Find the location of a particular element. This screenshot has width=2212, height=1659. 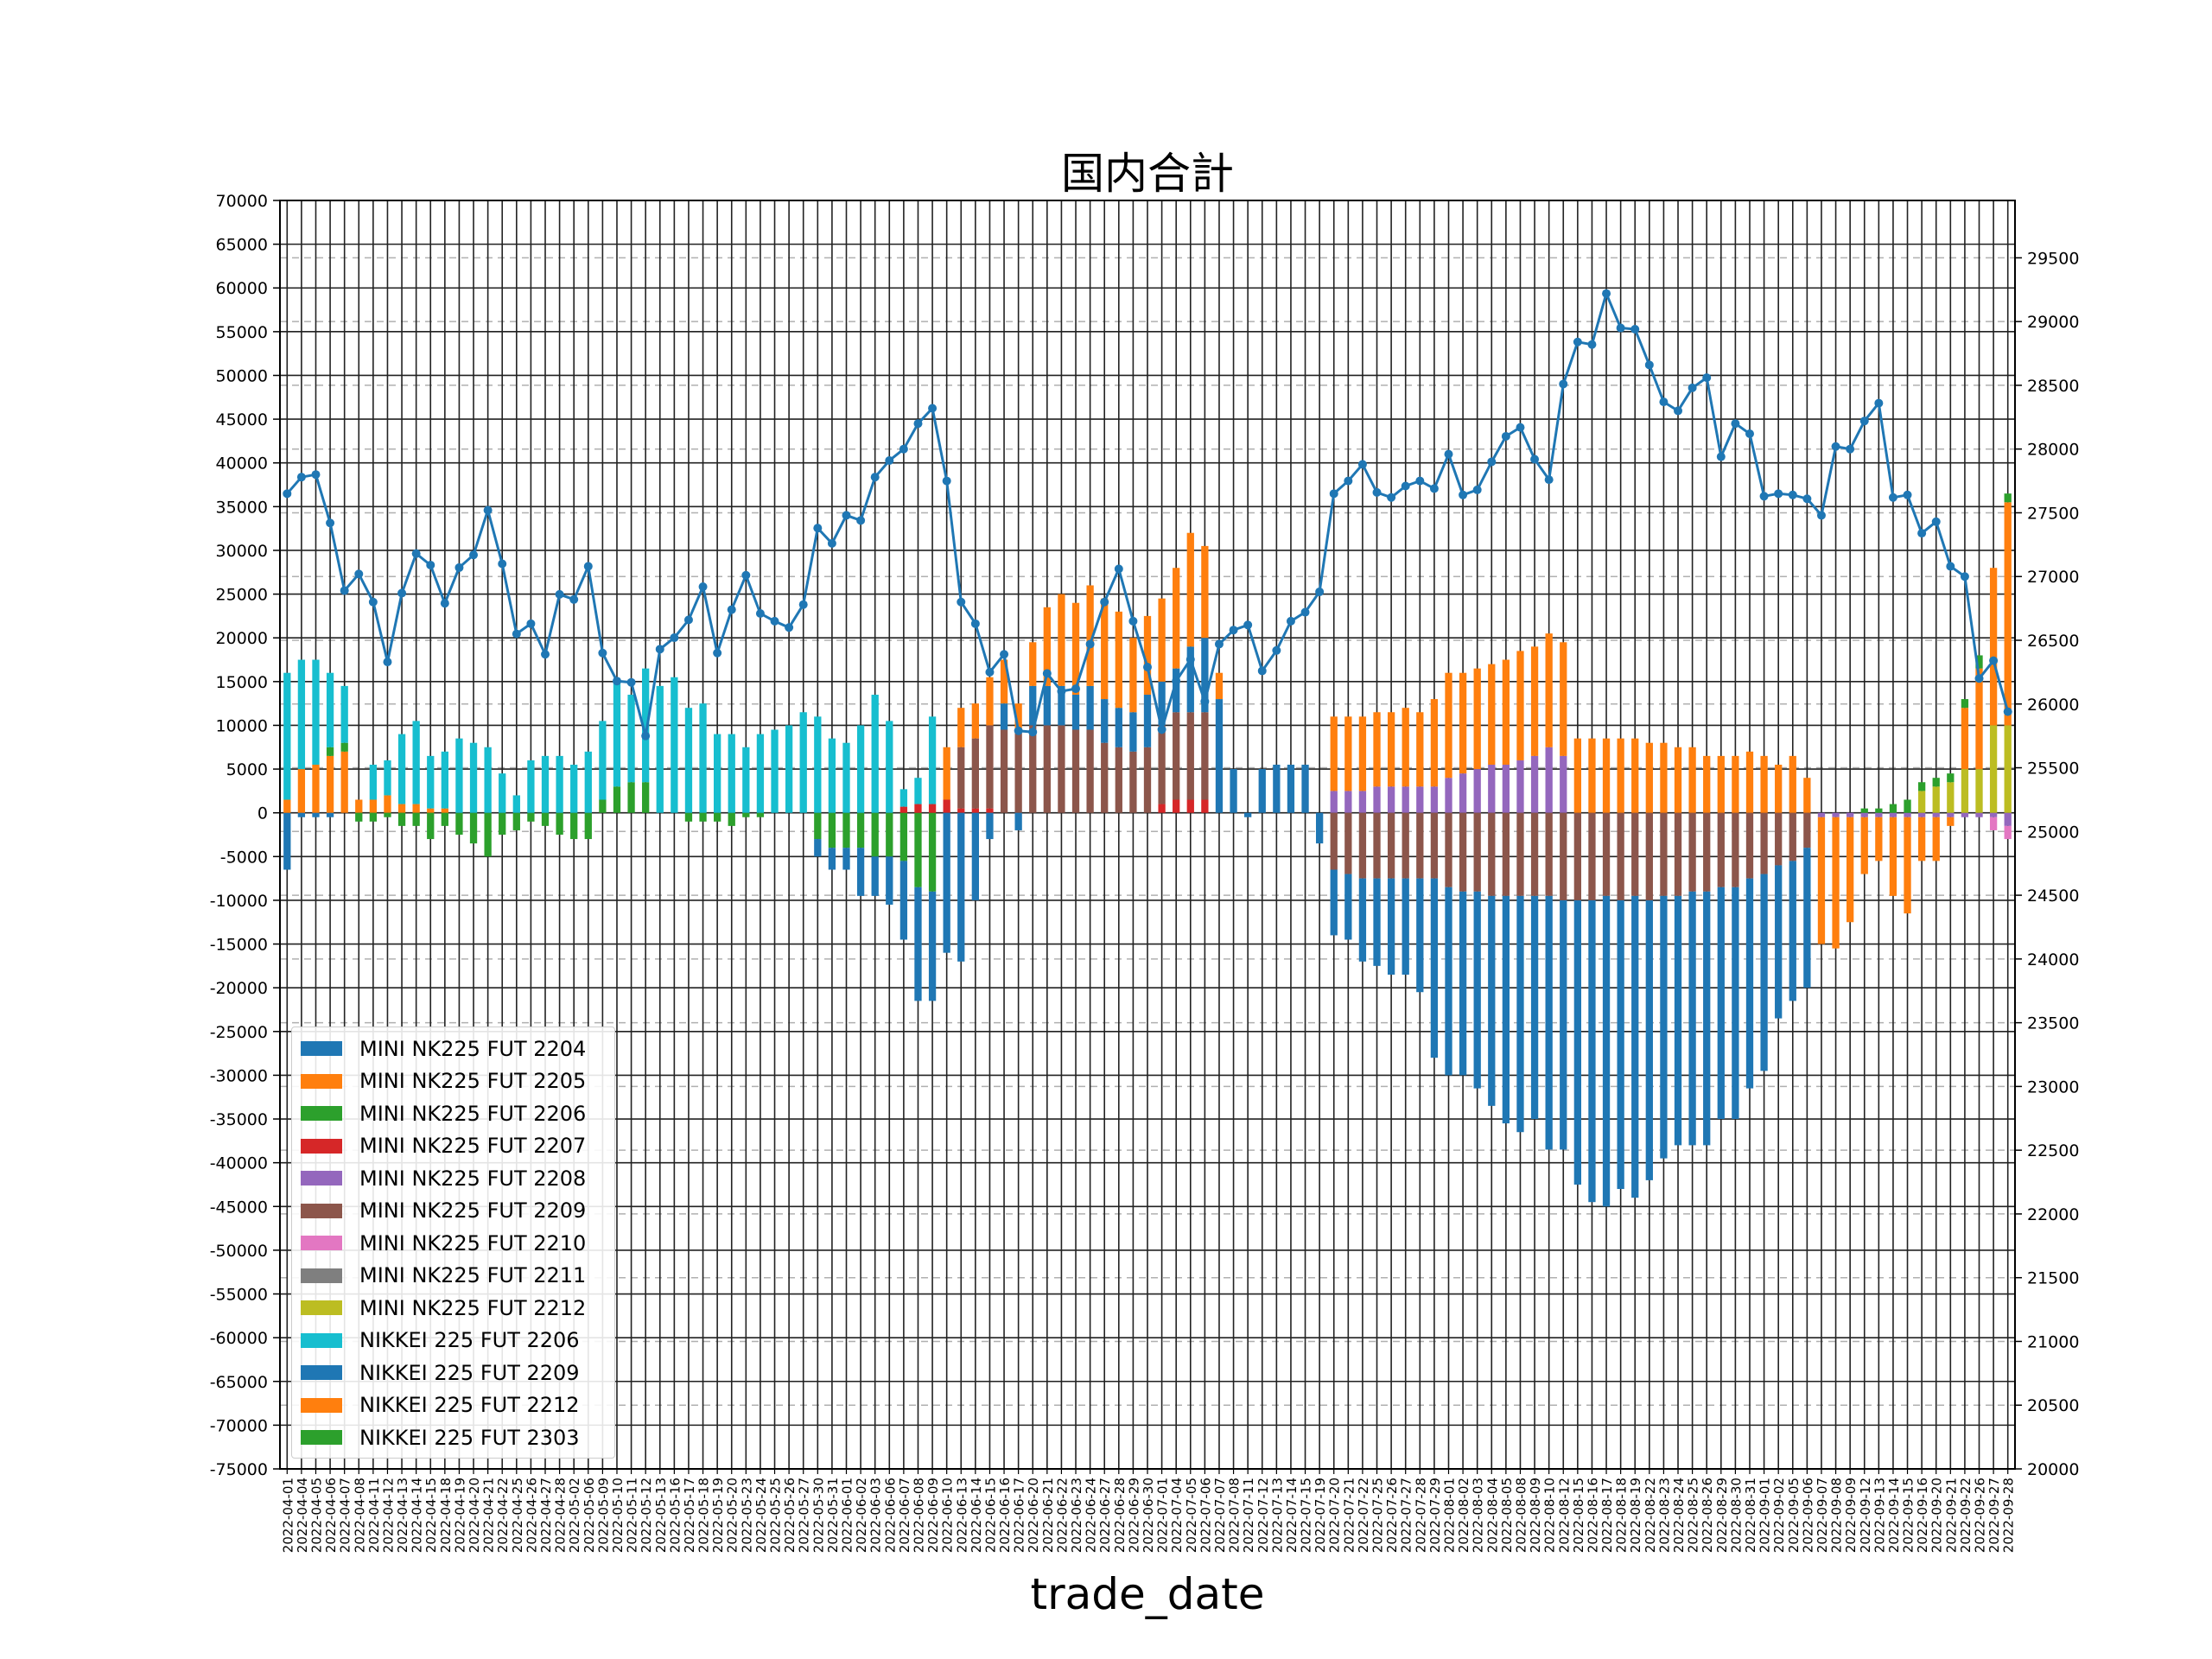

legend-item: MINI NK225 FUT 2208 is located at coordinates (453, 1178).